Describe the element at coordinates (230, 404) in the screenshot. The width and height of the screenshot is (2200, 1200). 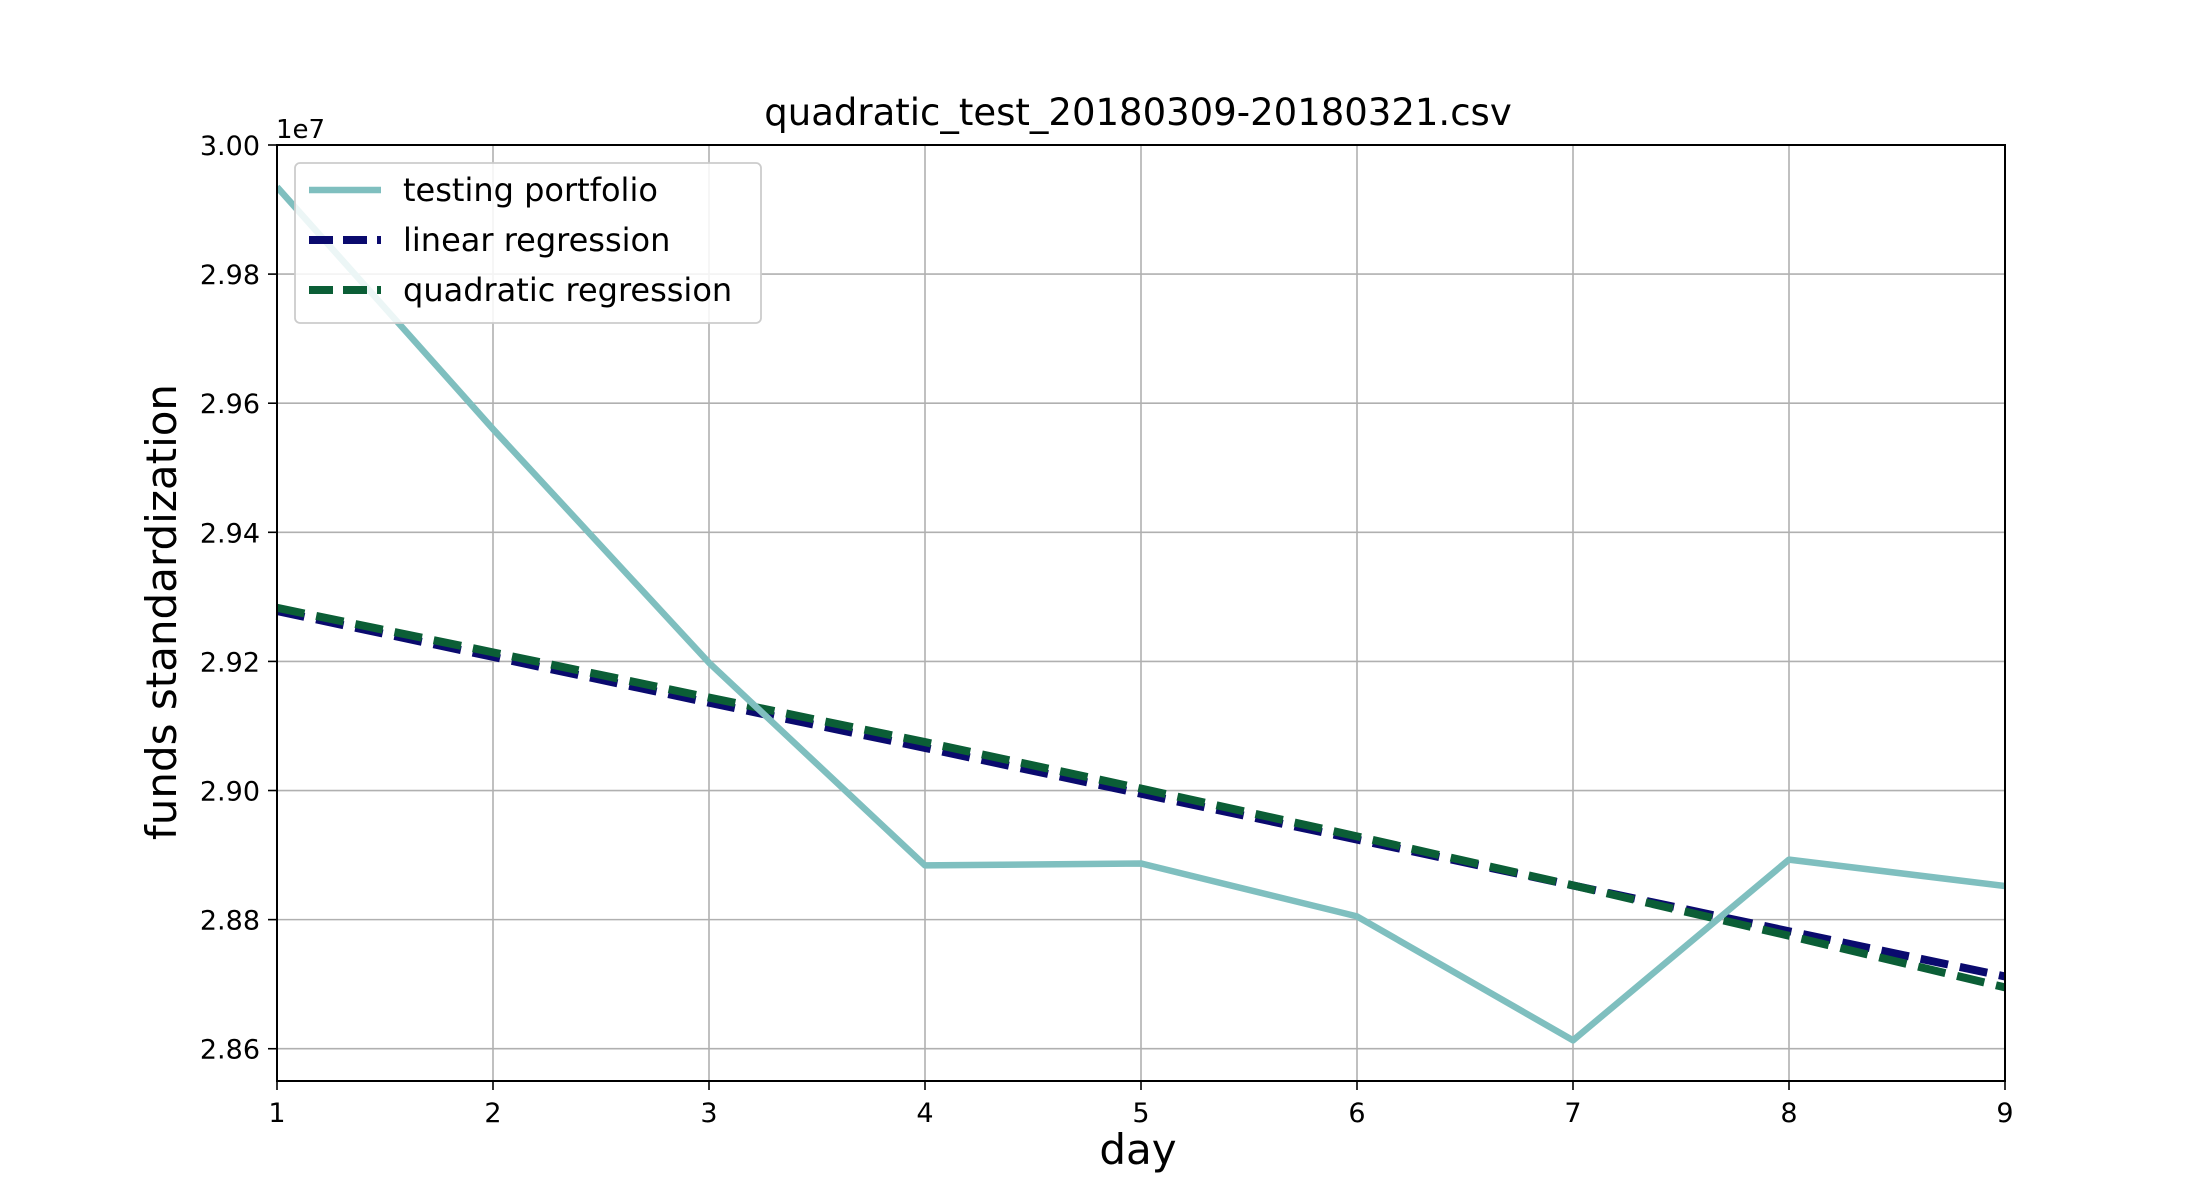
I see `y-tick-label-5: 2.96` at that location.